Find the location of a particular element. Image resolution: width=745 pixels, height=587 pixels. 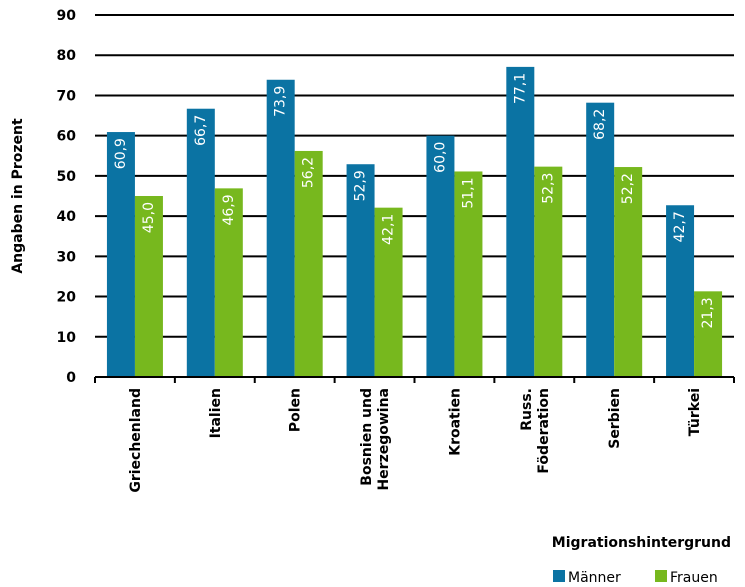

bar-männer-7 is located at coordinates (680, 291).